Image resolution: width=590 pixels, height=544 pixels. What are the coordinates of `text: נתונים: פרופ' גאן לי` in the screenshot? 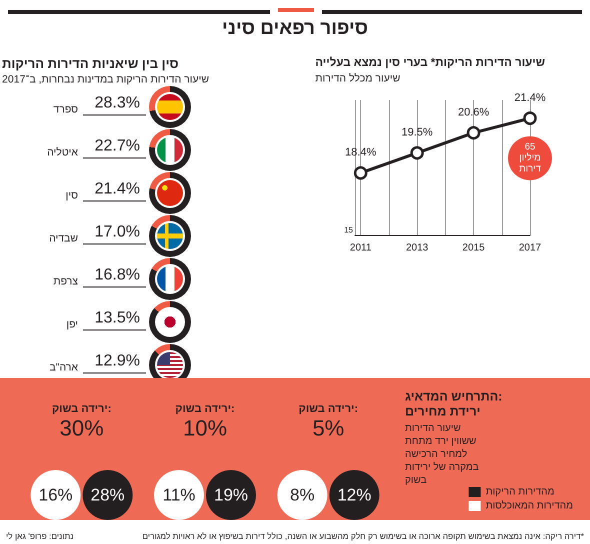 It's located at (40, 536).